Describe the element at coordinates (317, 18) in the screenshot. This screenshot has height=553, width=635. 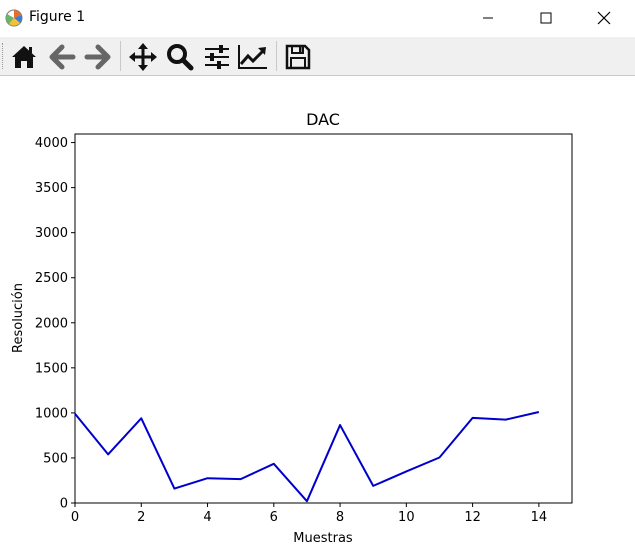
I see `title-bar: Figure 1` at that location.